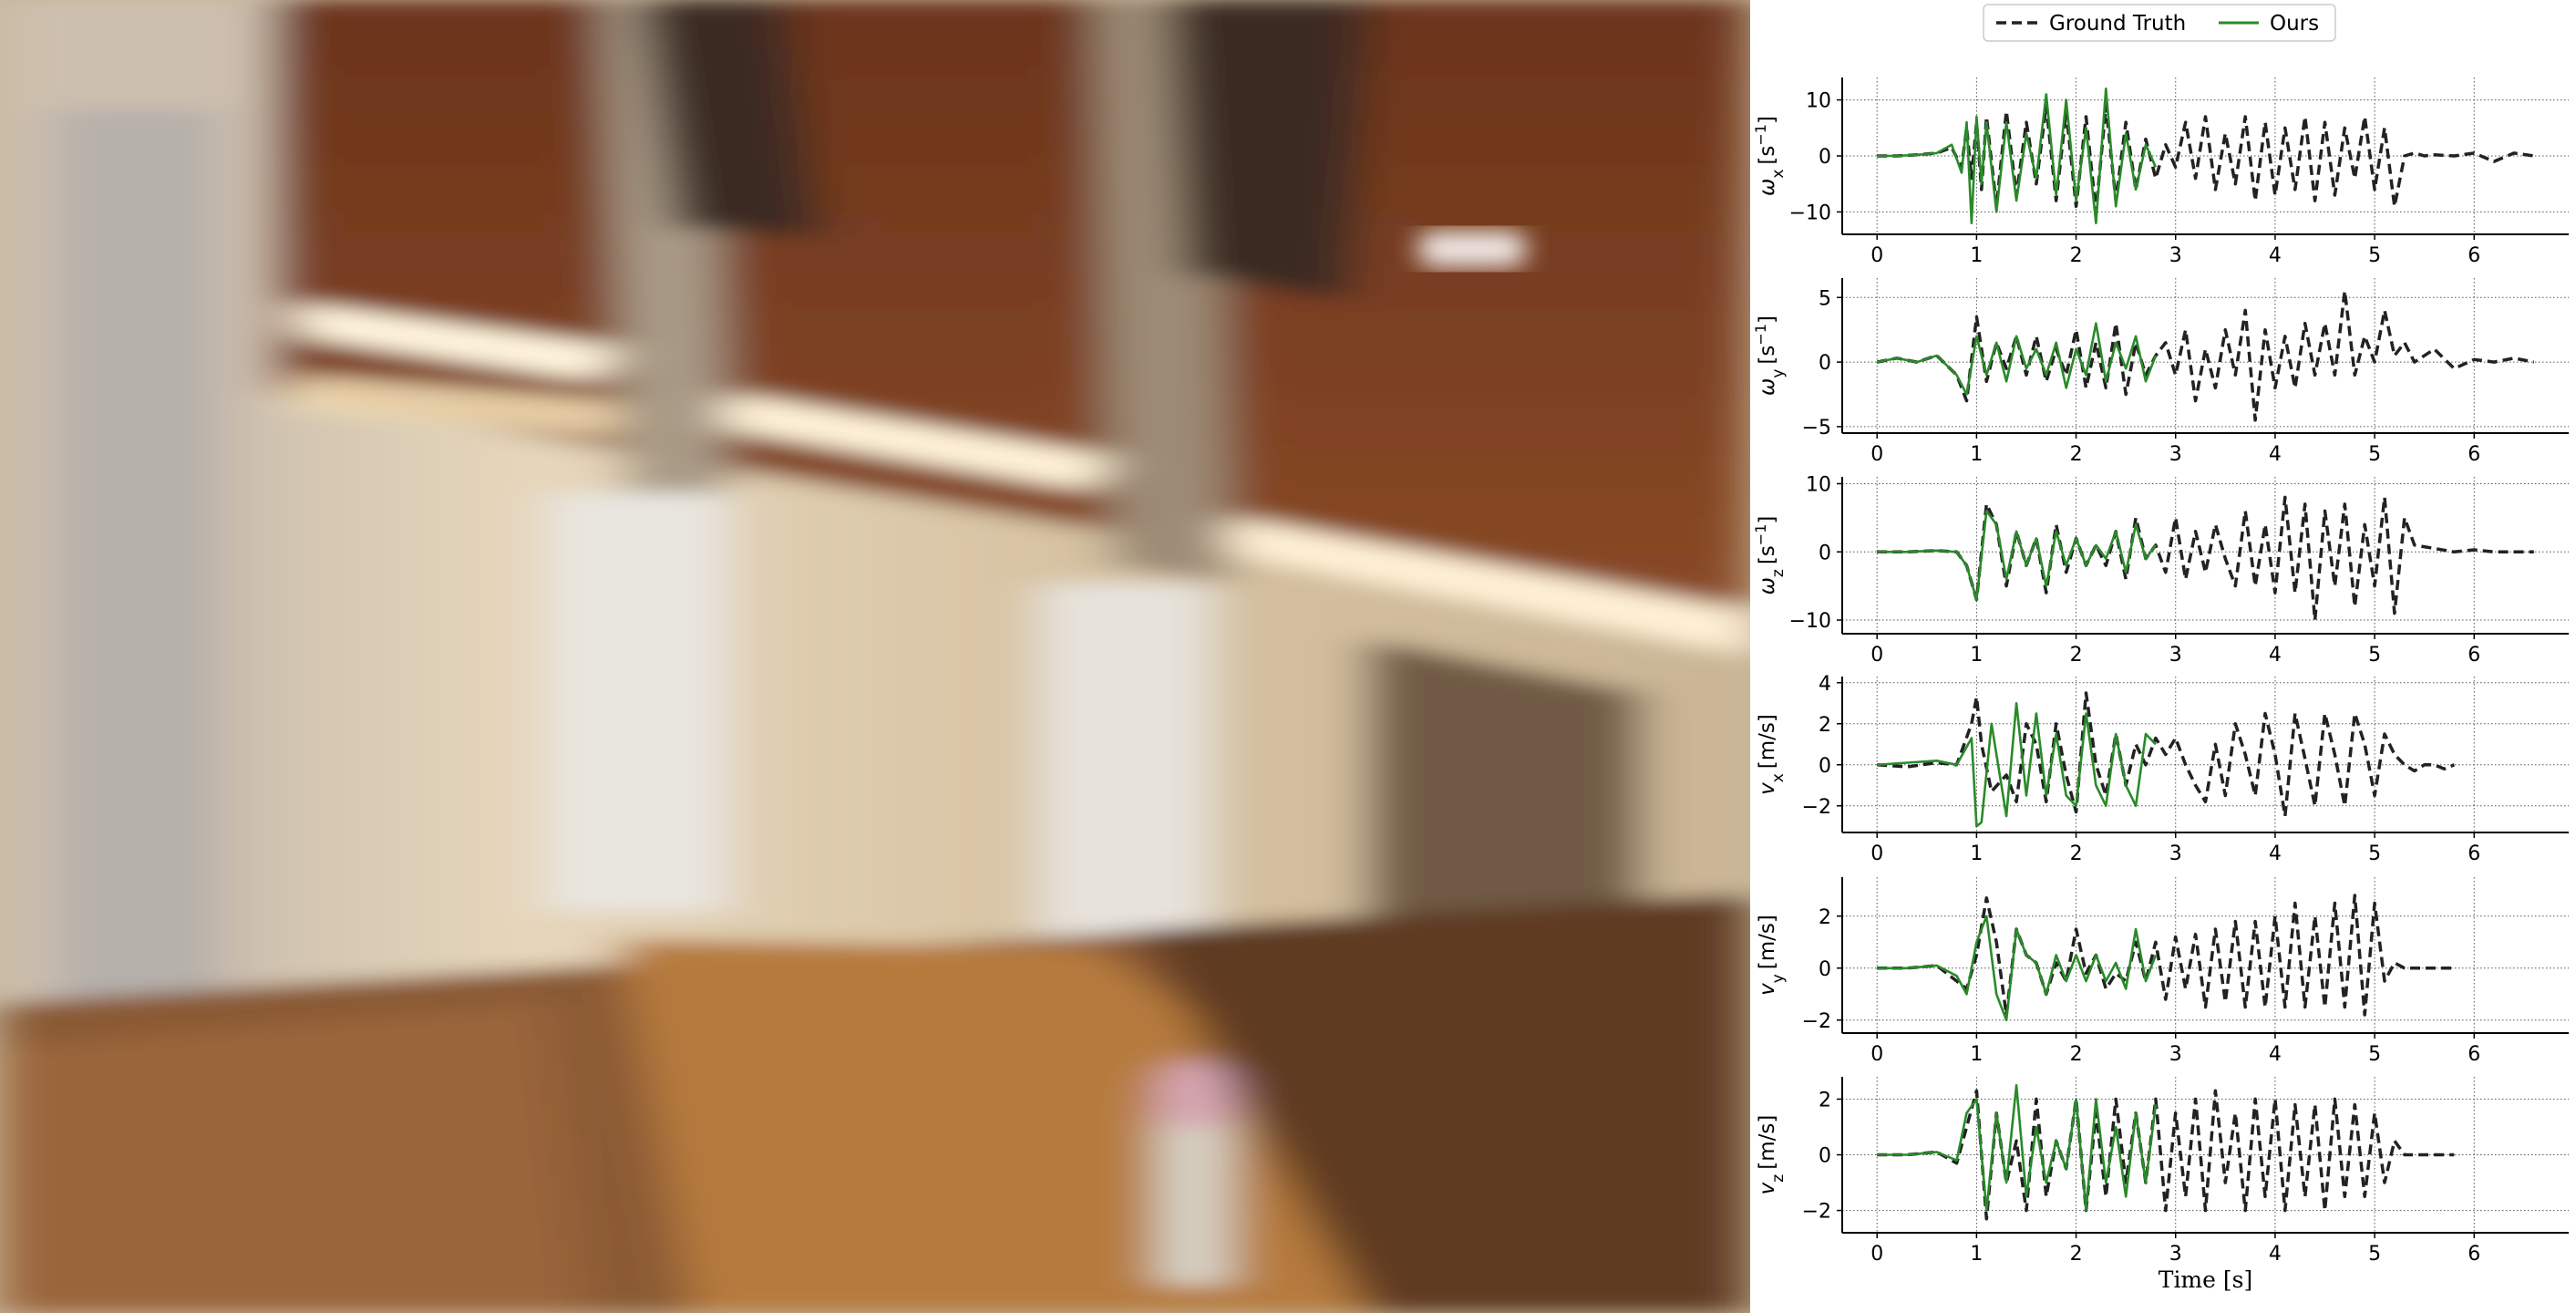 The width and height of the screenshot is (2576, 1313). I want to click on y-axis-label: vy [m/s], so click(1772, 955).